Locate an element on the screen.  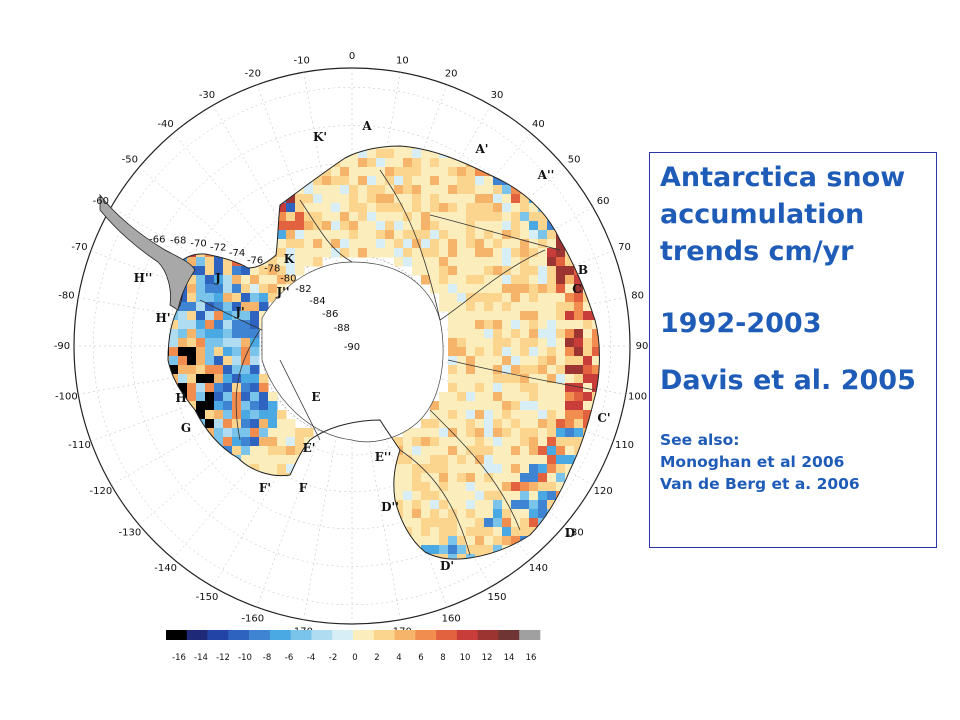
longitude-label: -150 is located at coordinates (207, 597).